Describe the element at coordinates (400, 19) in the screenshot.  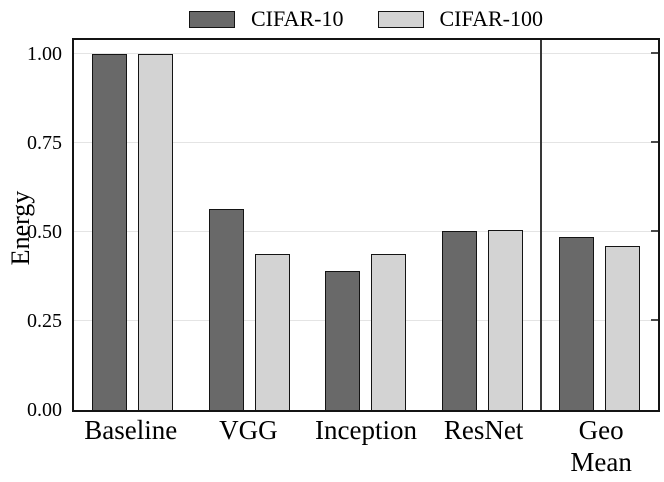
I see `legend-swatch-light` at that location.